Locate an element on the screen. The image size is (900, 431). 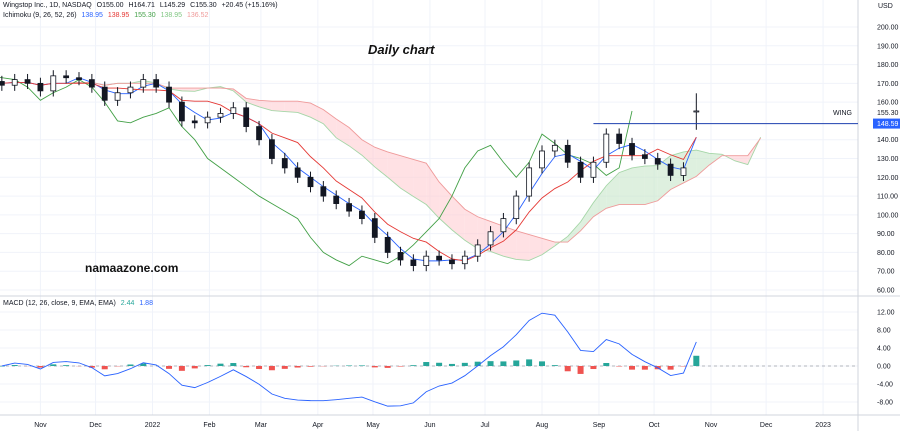
price-line-label: 148.59 is located at coordinates (888, 124).